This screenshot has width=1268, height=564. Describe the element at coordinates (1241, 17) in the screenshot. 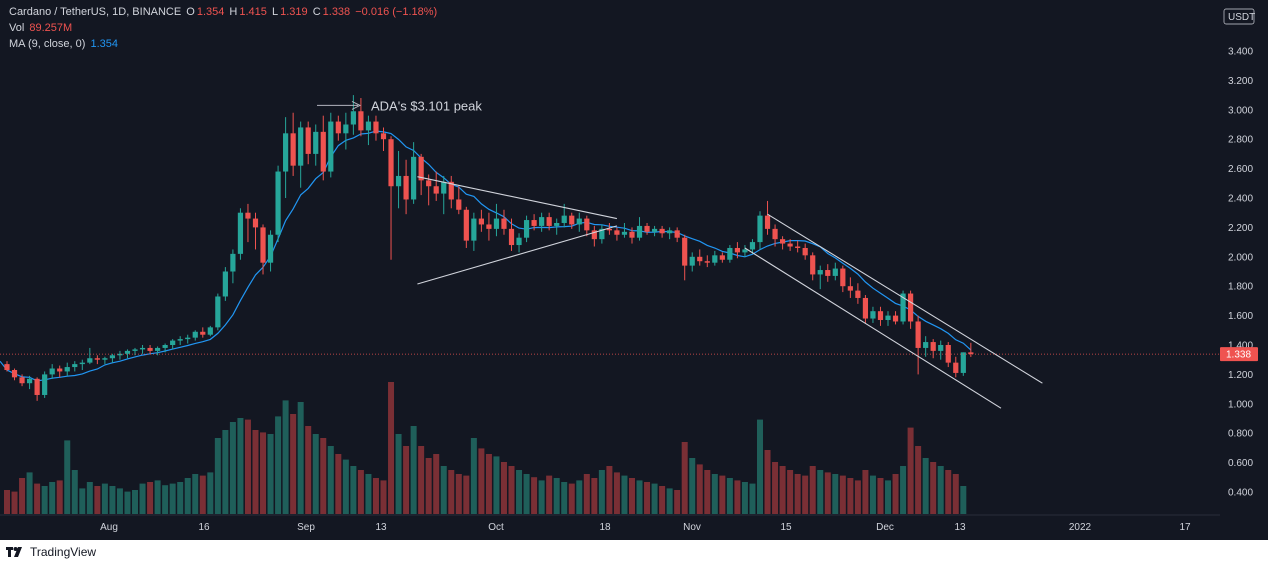

I see `price-axis-unit: USDT` at that location.